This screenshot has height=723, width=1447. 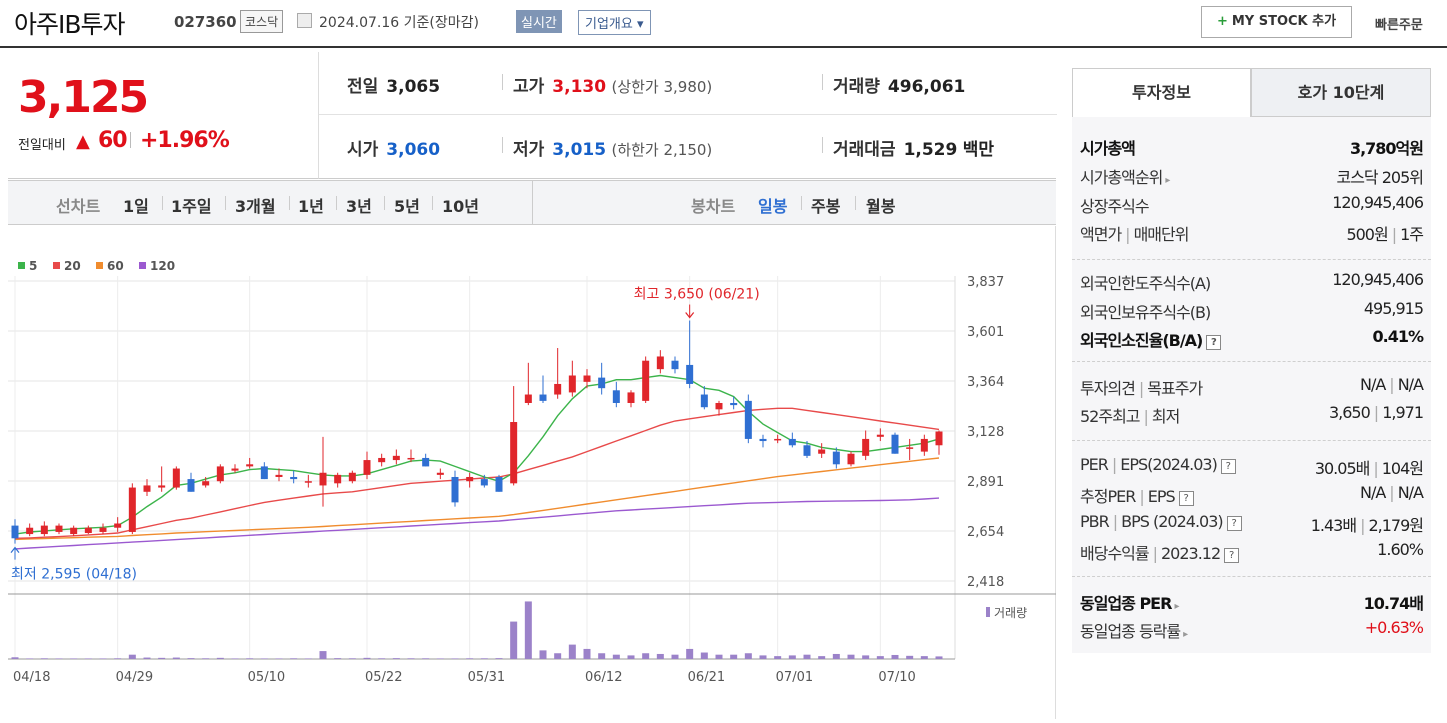 What do you see at coordinates (311, 206) in the screenshot?
I see `period-1y: 1년` at bounding box center [311, 206].